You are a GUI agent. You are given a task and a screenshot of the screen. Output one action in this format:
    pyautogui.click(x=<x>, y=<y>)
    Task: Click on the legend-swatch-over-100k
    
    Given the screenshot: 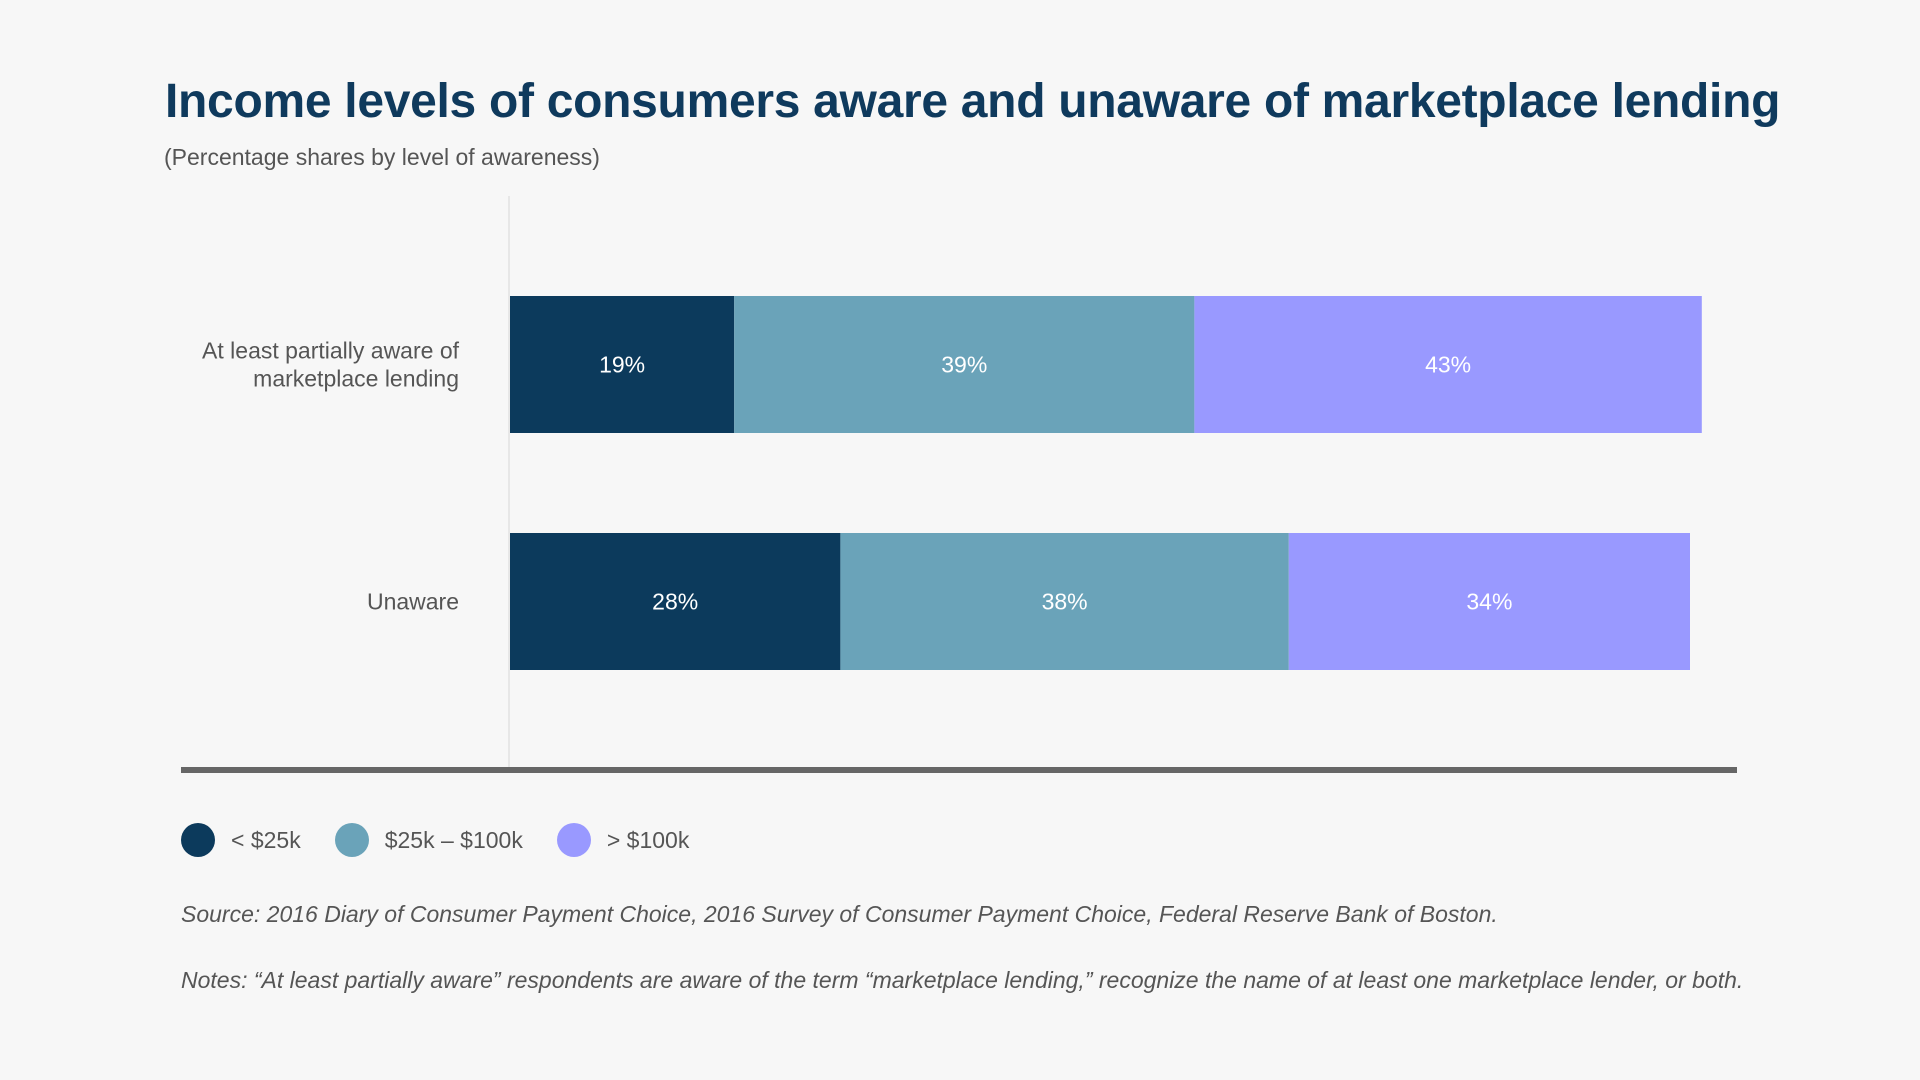 What is the action you would take?
    pyautogui.click(x=573, y=840)
    